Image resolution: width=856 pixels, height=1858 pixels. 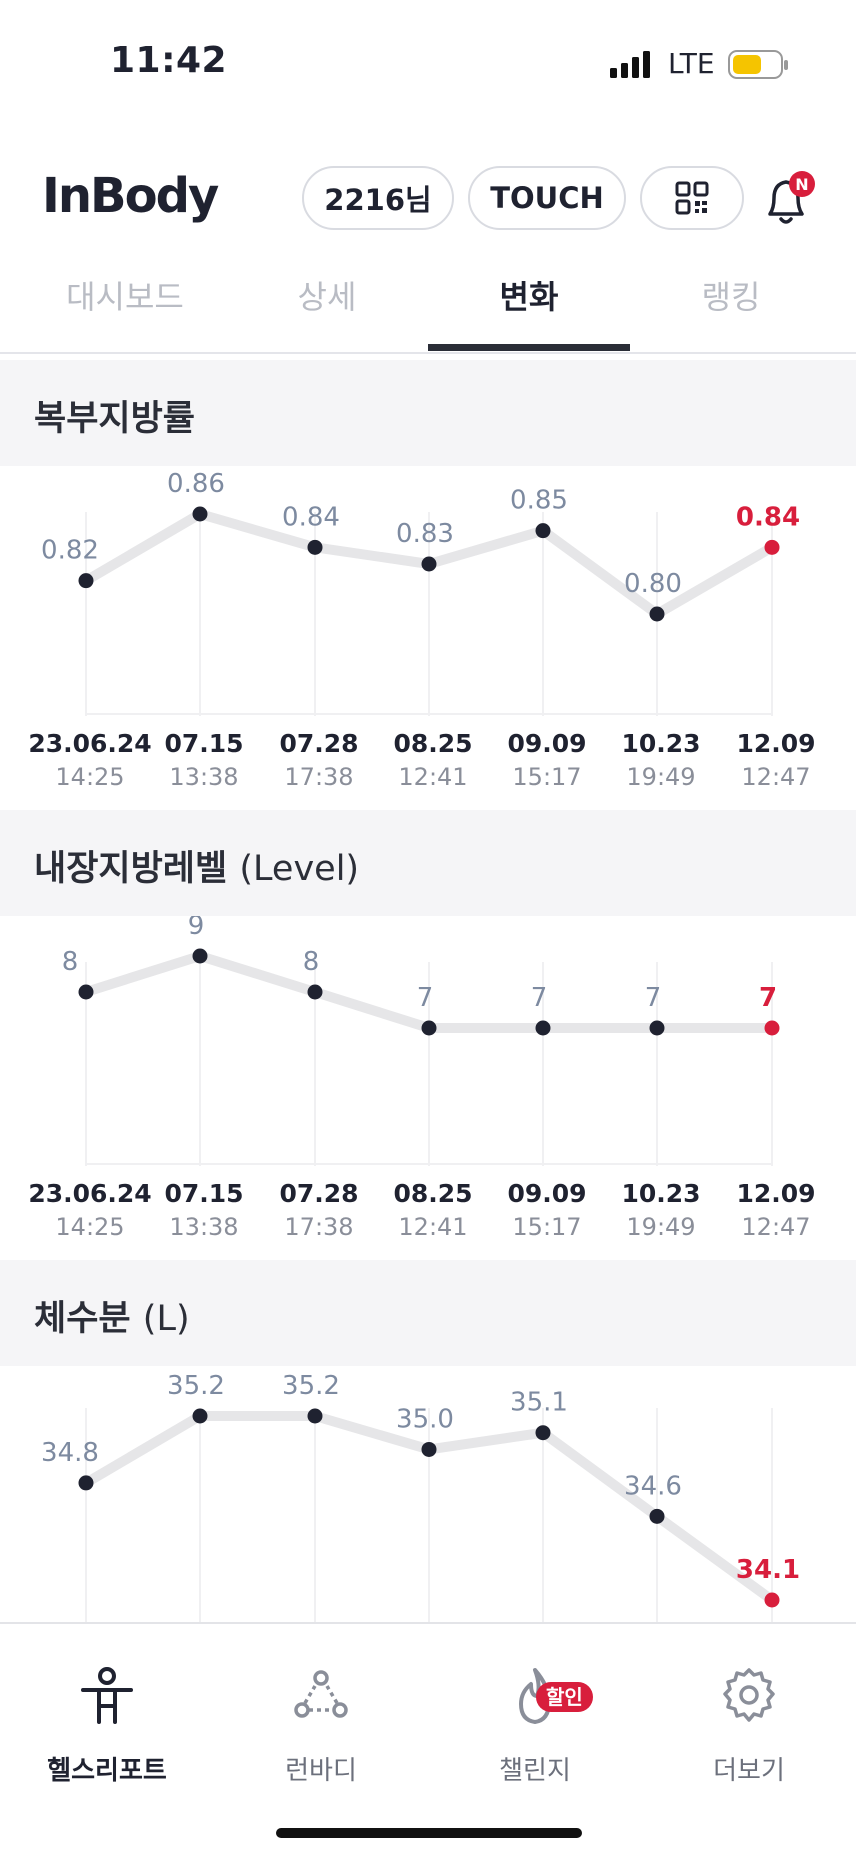 What do you see at coordinates (653, 584) in the screenshot?
I see `data-label: 0.80` at bounding box center [653, 584].